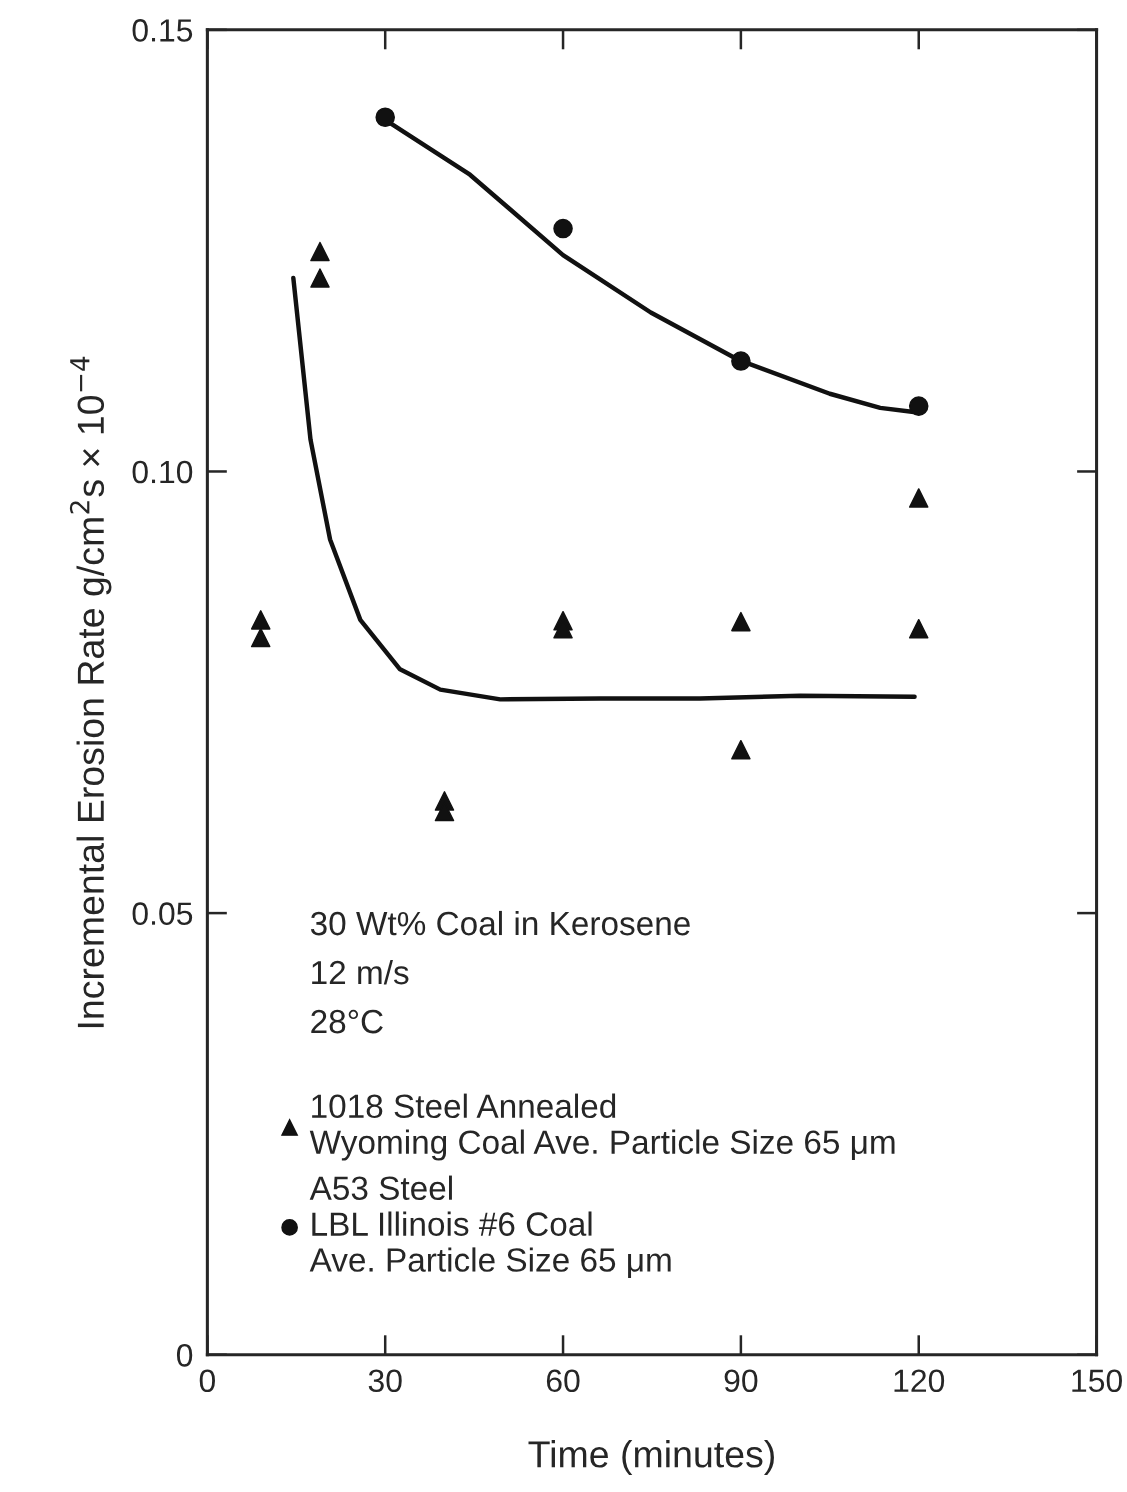 Image resolution: width=1127 pixels, height=1492 pixels. What do you see at coordinates (347, 1021) in the screenshot?
I see `annotation: 28°C` at bounding box center [347, 1021].